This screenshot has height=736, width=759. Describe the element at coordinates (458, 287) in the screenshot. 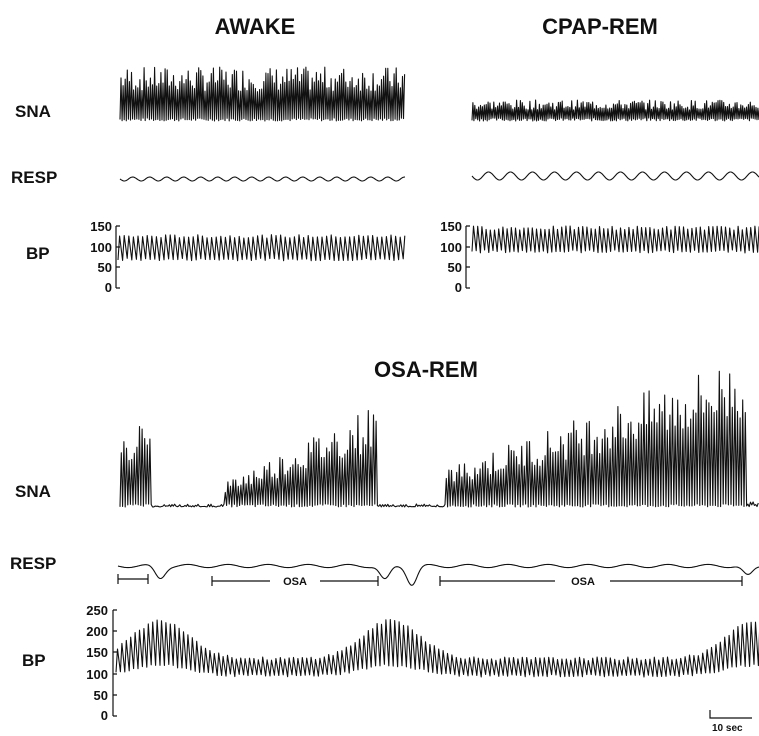

I see `cpap-bp-tick-0: 0` at that location.